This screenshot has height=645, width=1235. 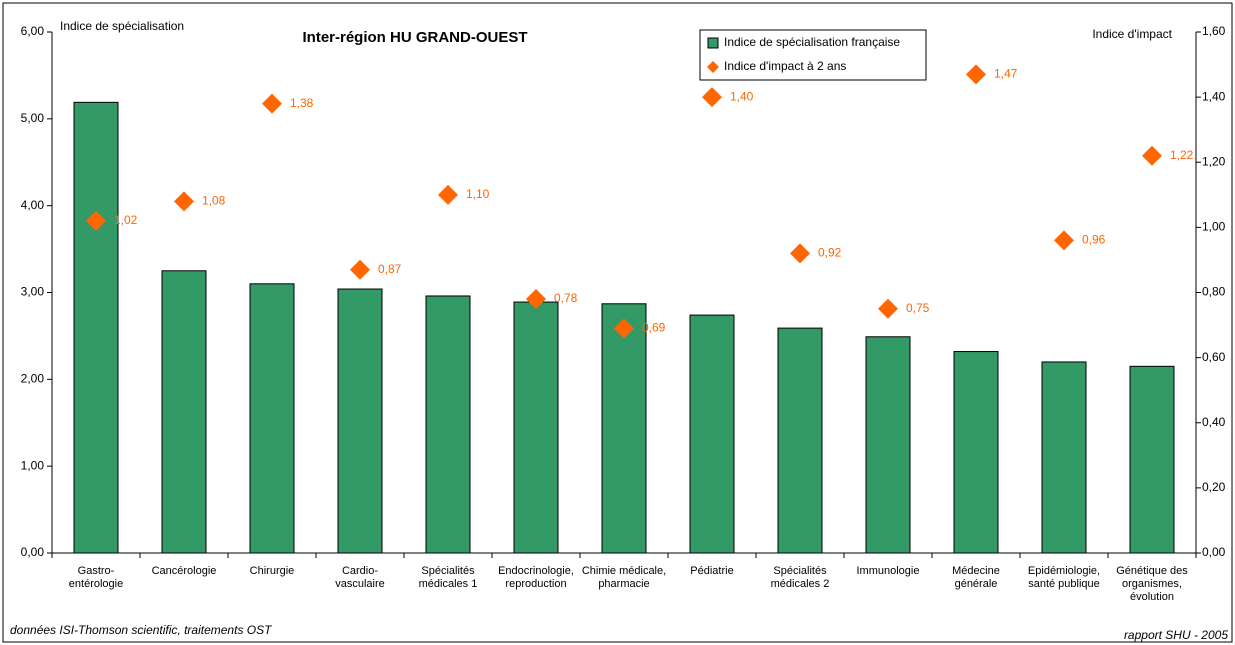 What do you see at coordinates (654, 327) in the screenshot?
I see `value-label: 0,69` at bounding box center [654, 327].